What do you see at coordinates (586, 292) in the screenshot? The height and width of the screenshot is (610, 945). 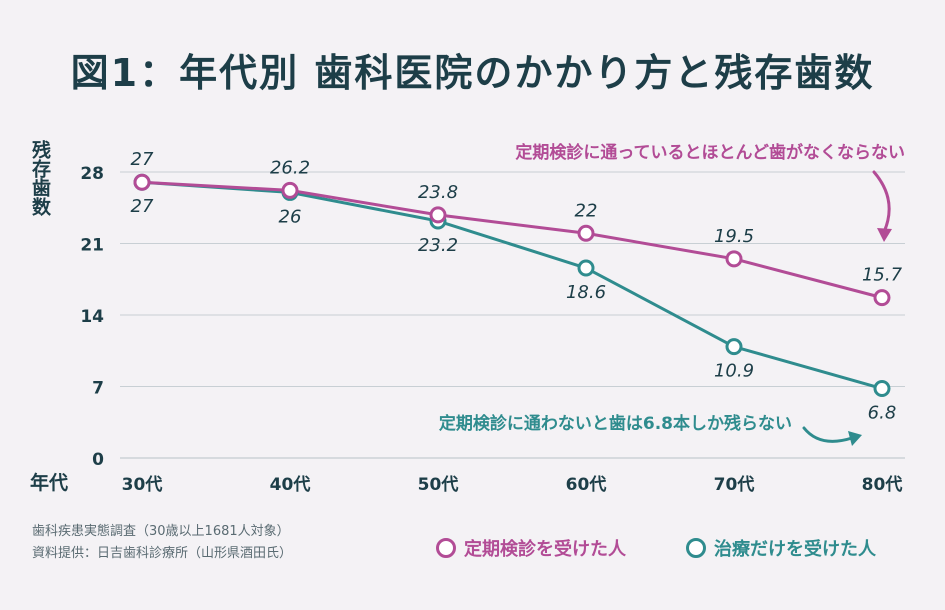 I see `data-label: 18.6` at bounding box center [586, 292].